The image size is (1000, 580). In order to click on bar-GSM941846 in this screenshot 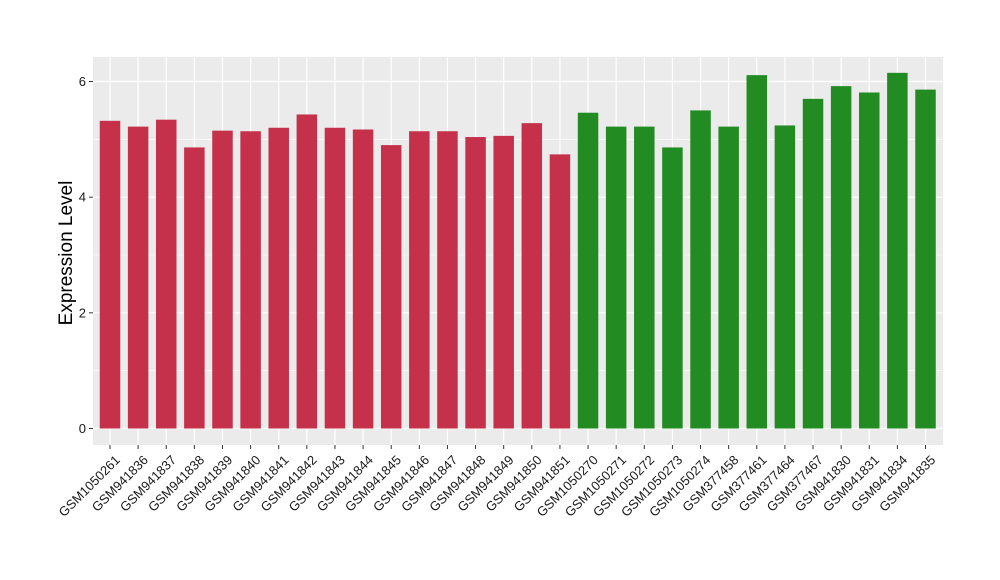, I will do `click(419, 280)`.